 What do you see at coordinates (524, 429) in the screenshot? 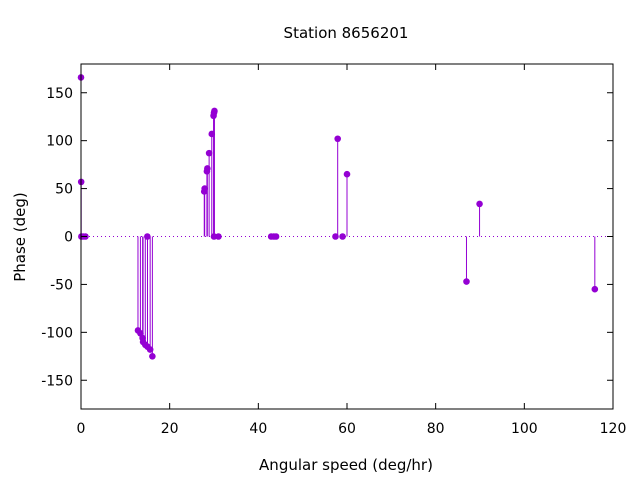
I see `x-tick-label: 100` at bounding box center [524, 429].